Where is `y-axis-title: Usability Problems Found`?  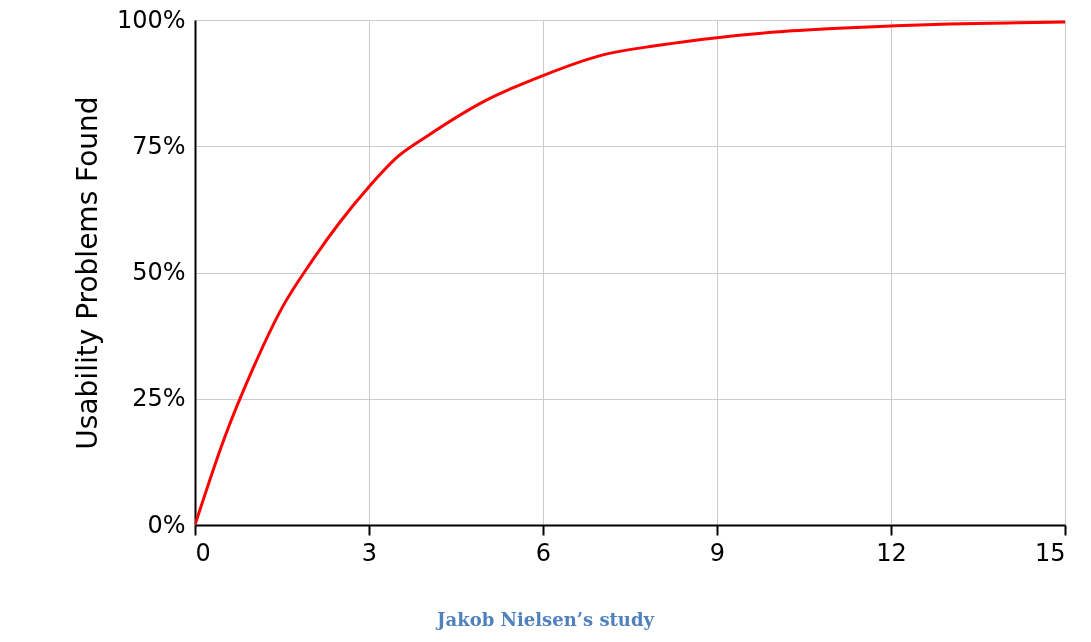
y-axis-title: Usability Problems Found is located at coordinates (87, 273).